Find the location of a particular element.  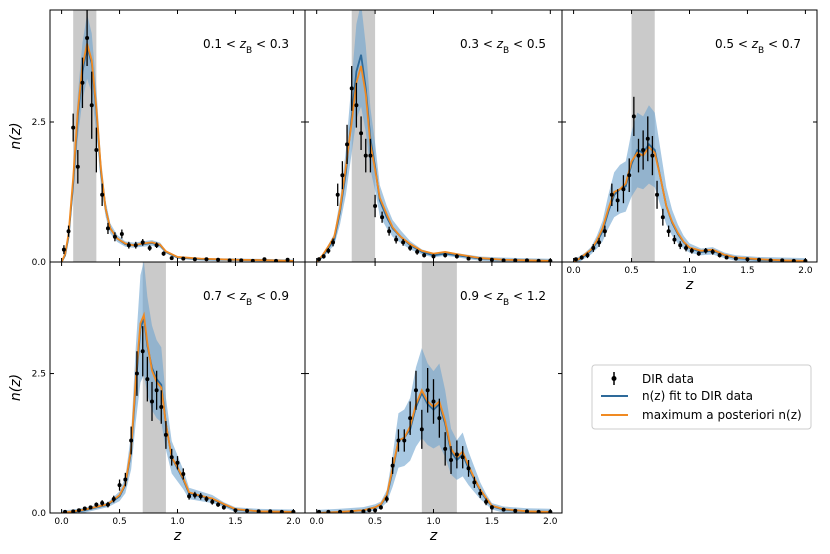

xtick-label: 1.0 is located at coordinates (177, 522).